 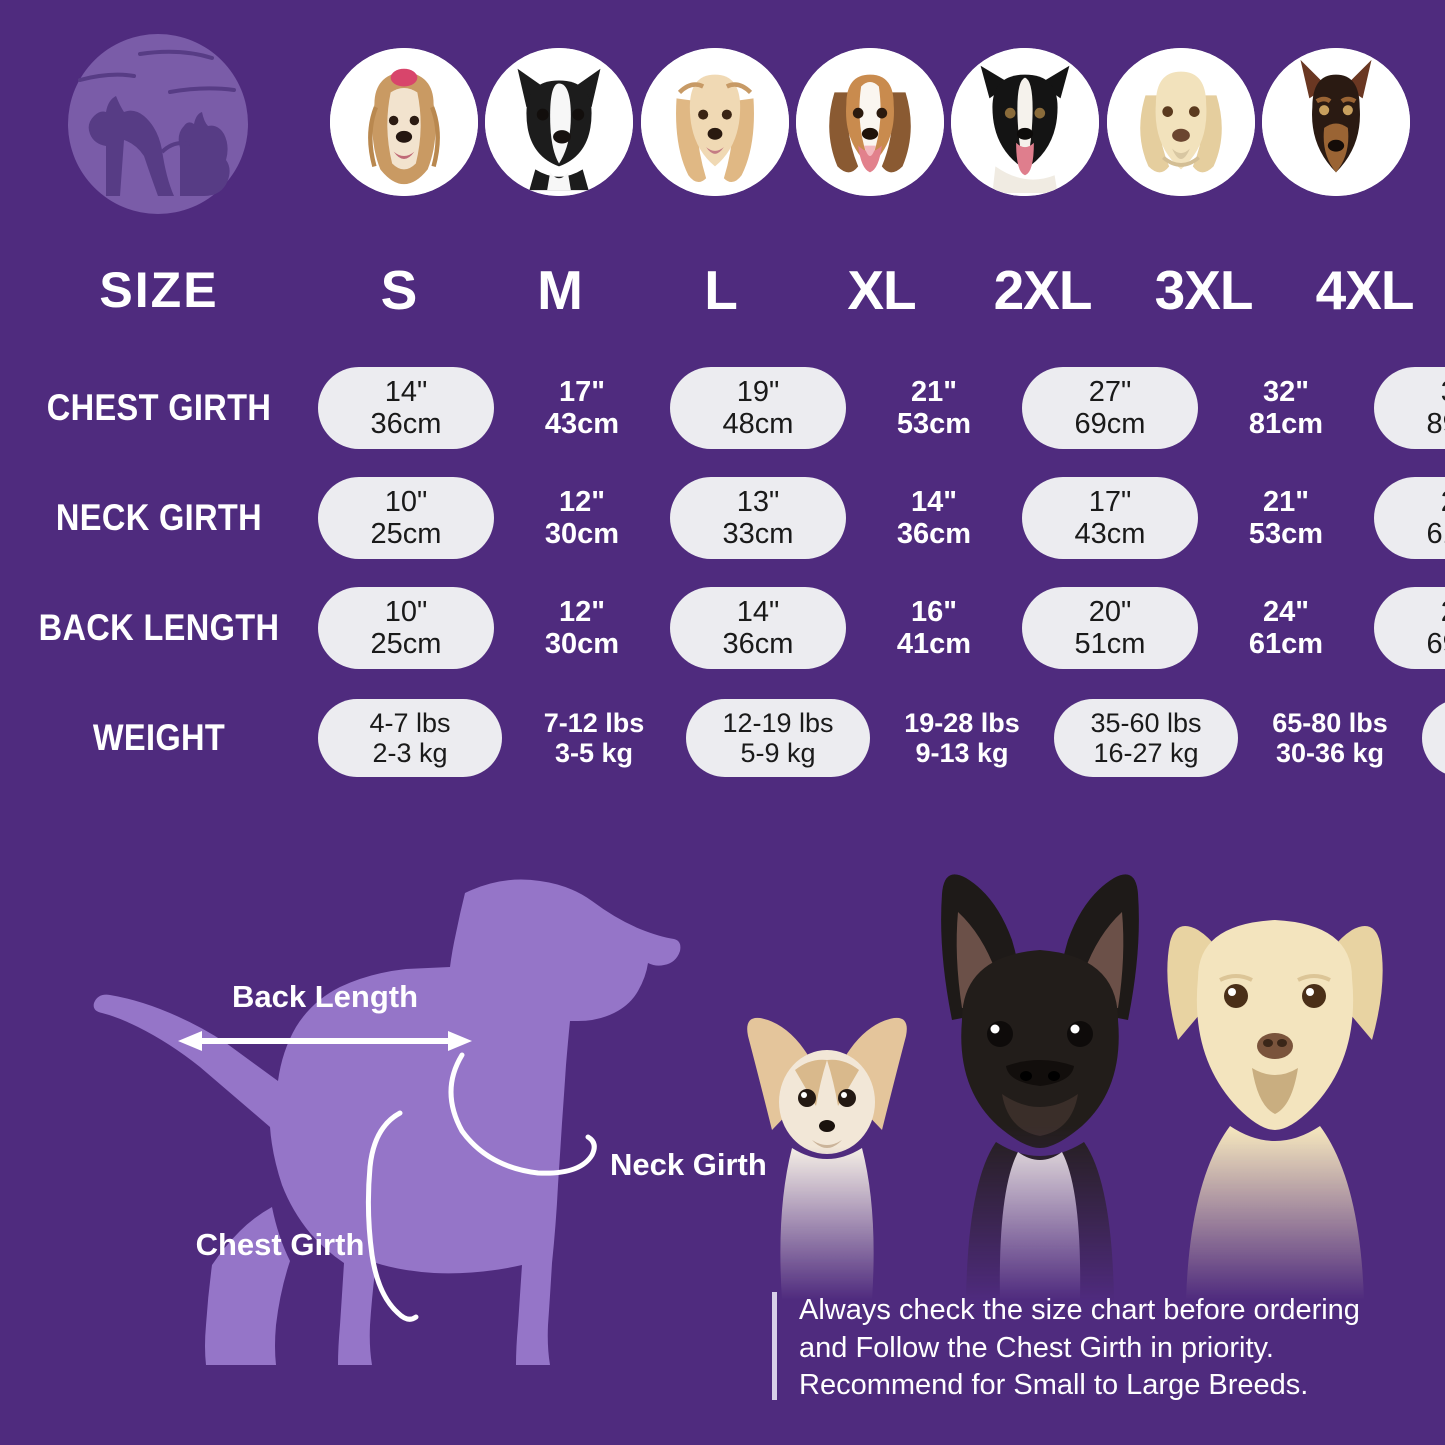 I want to click on cell-neck-xl: 14" 36cm, so click(x=934, y=517).